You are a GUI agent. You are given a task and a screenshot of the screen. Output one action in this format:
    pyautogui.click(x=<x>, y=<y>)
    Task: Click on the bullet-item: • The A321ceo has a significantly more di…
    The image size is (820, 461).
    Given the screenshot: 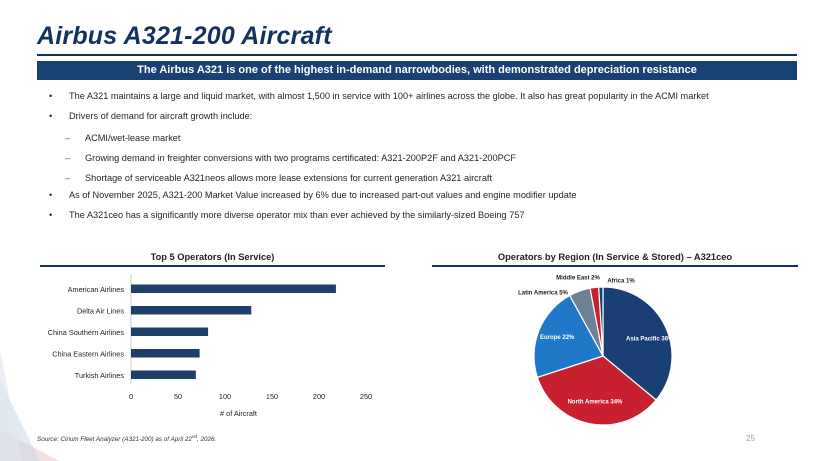 What is the action you would take?
    pyautogui.click(x=287, y=215)
    